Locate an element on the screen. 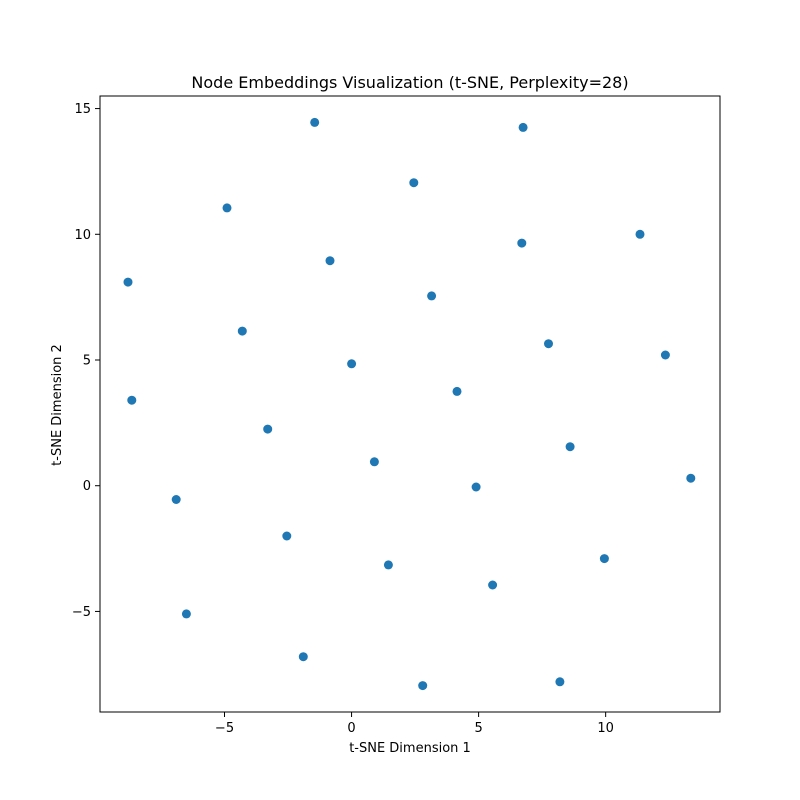 Image resolution: width=800 pixels, height=800 pixels. y-axis: −5 0 5 10 15 is located at coordinates (86, 361).